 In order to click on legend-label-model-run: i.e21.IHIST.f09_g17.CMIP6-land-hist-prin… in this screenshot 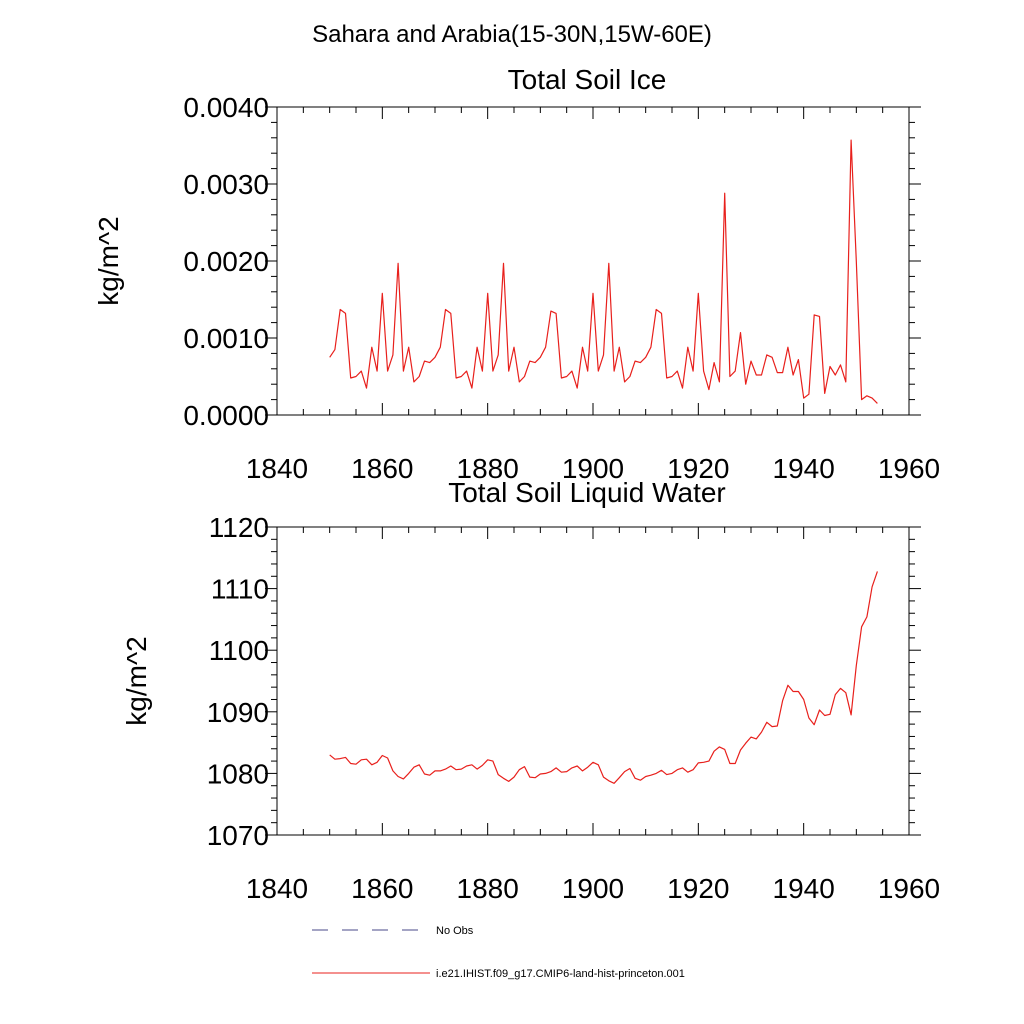, I will do `click(560, 974)`.